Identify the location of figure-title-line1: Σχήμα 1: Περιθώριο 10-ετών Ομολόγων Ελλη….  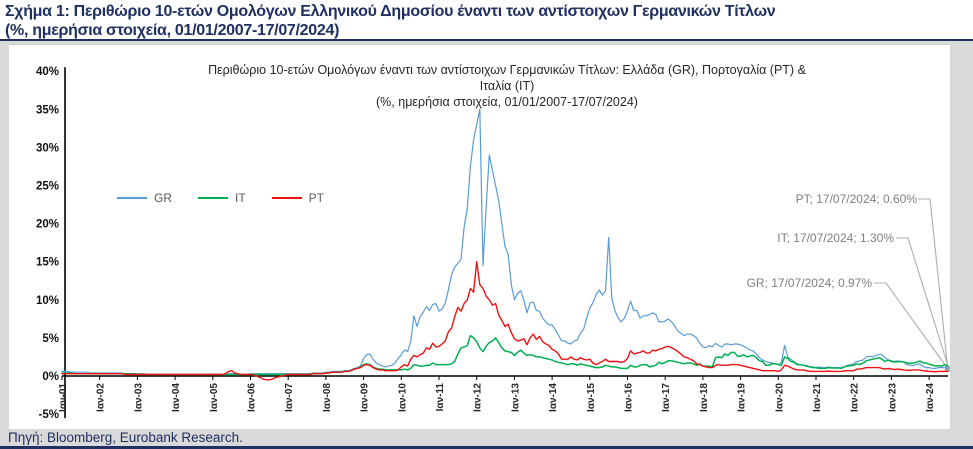
(390, 11).